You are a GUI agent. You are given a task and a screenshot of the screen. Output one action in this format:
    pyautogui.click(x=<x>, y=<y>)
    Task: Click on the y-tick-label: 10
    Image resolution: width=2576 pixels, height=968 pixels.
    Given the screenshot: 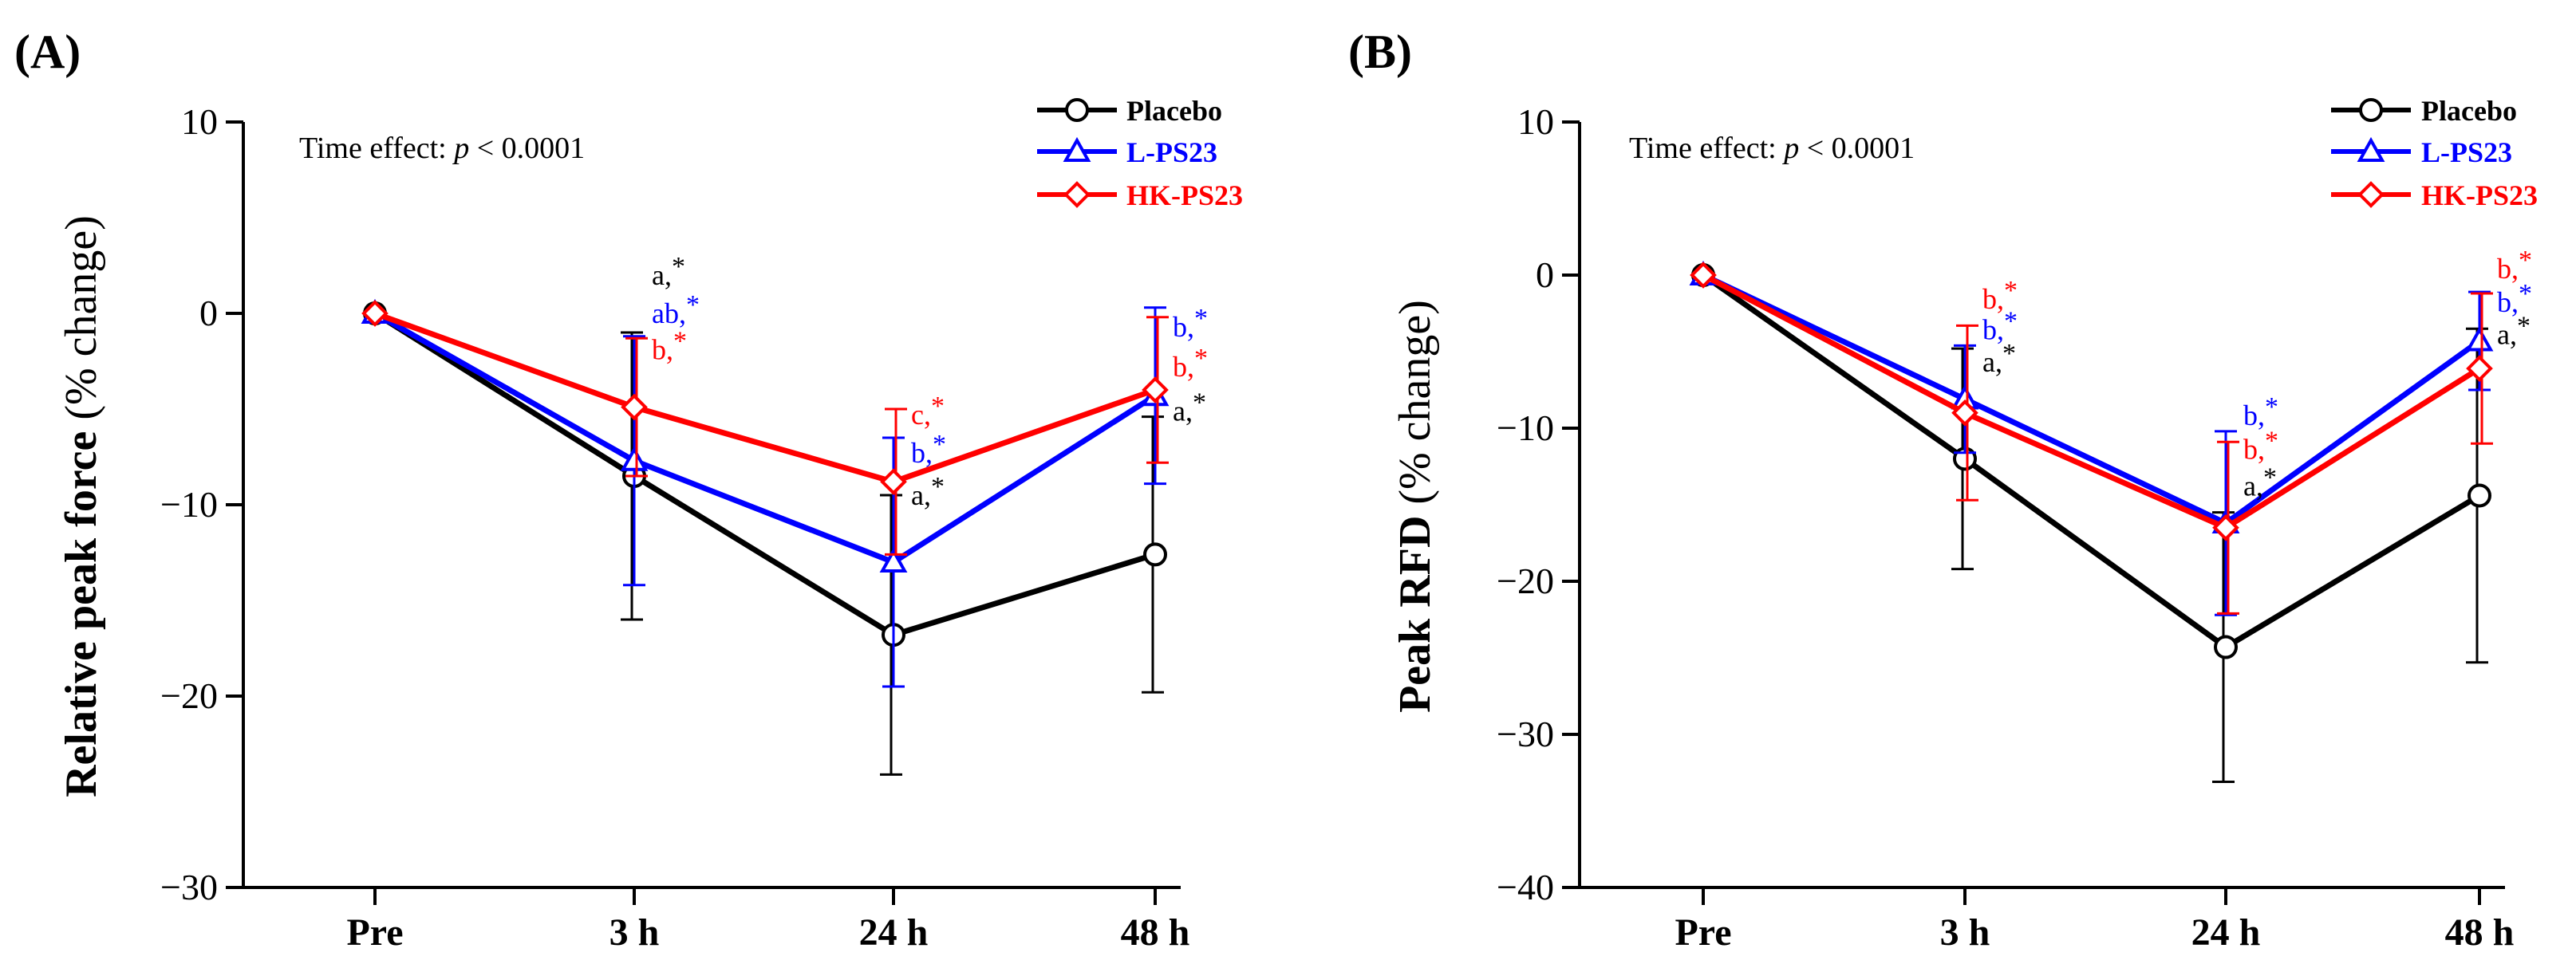 What is the action you would take?
    pyautogui.click(x=199, y=122)
    